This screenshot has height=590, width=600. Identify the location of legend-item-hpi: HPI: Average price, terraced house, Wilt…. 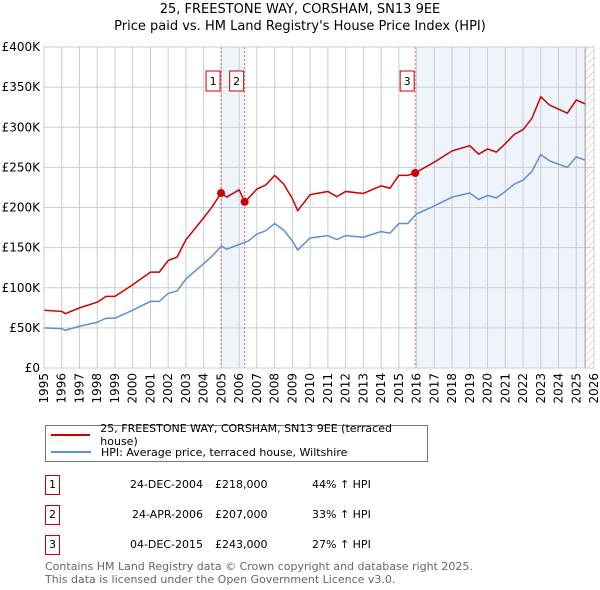
(196, 452).